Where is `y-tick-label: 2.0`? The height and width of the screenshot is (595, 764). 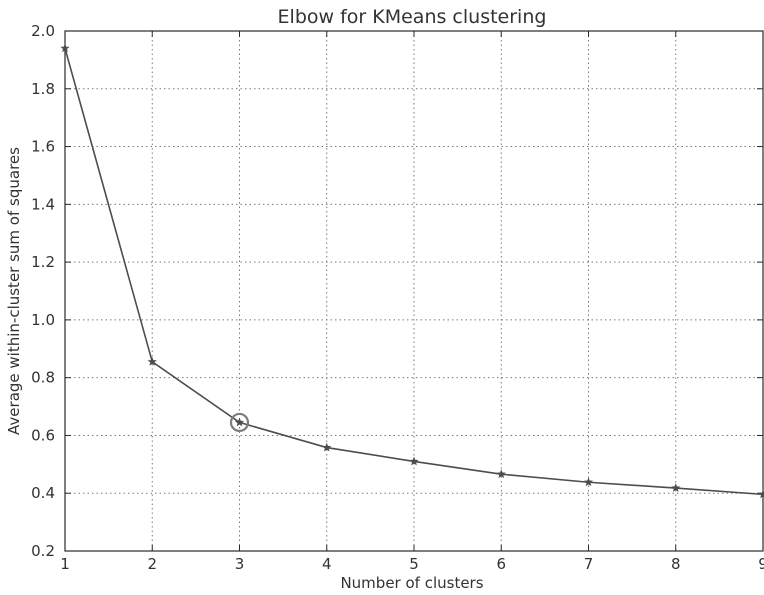 y-tick-label: 2.0 is located at coordinates (43, 31).